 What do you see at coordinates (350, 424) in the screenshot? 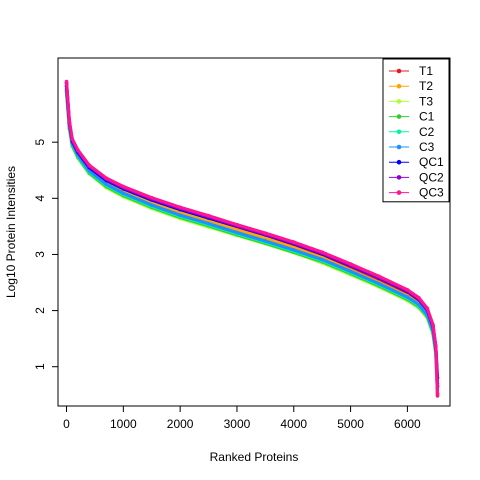
I see `x-tick-label: 5000` at bounding box center [350, 424].